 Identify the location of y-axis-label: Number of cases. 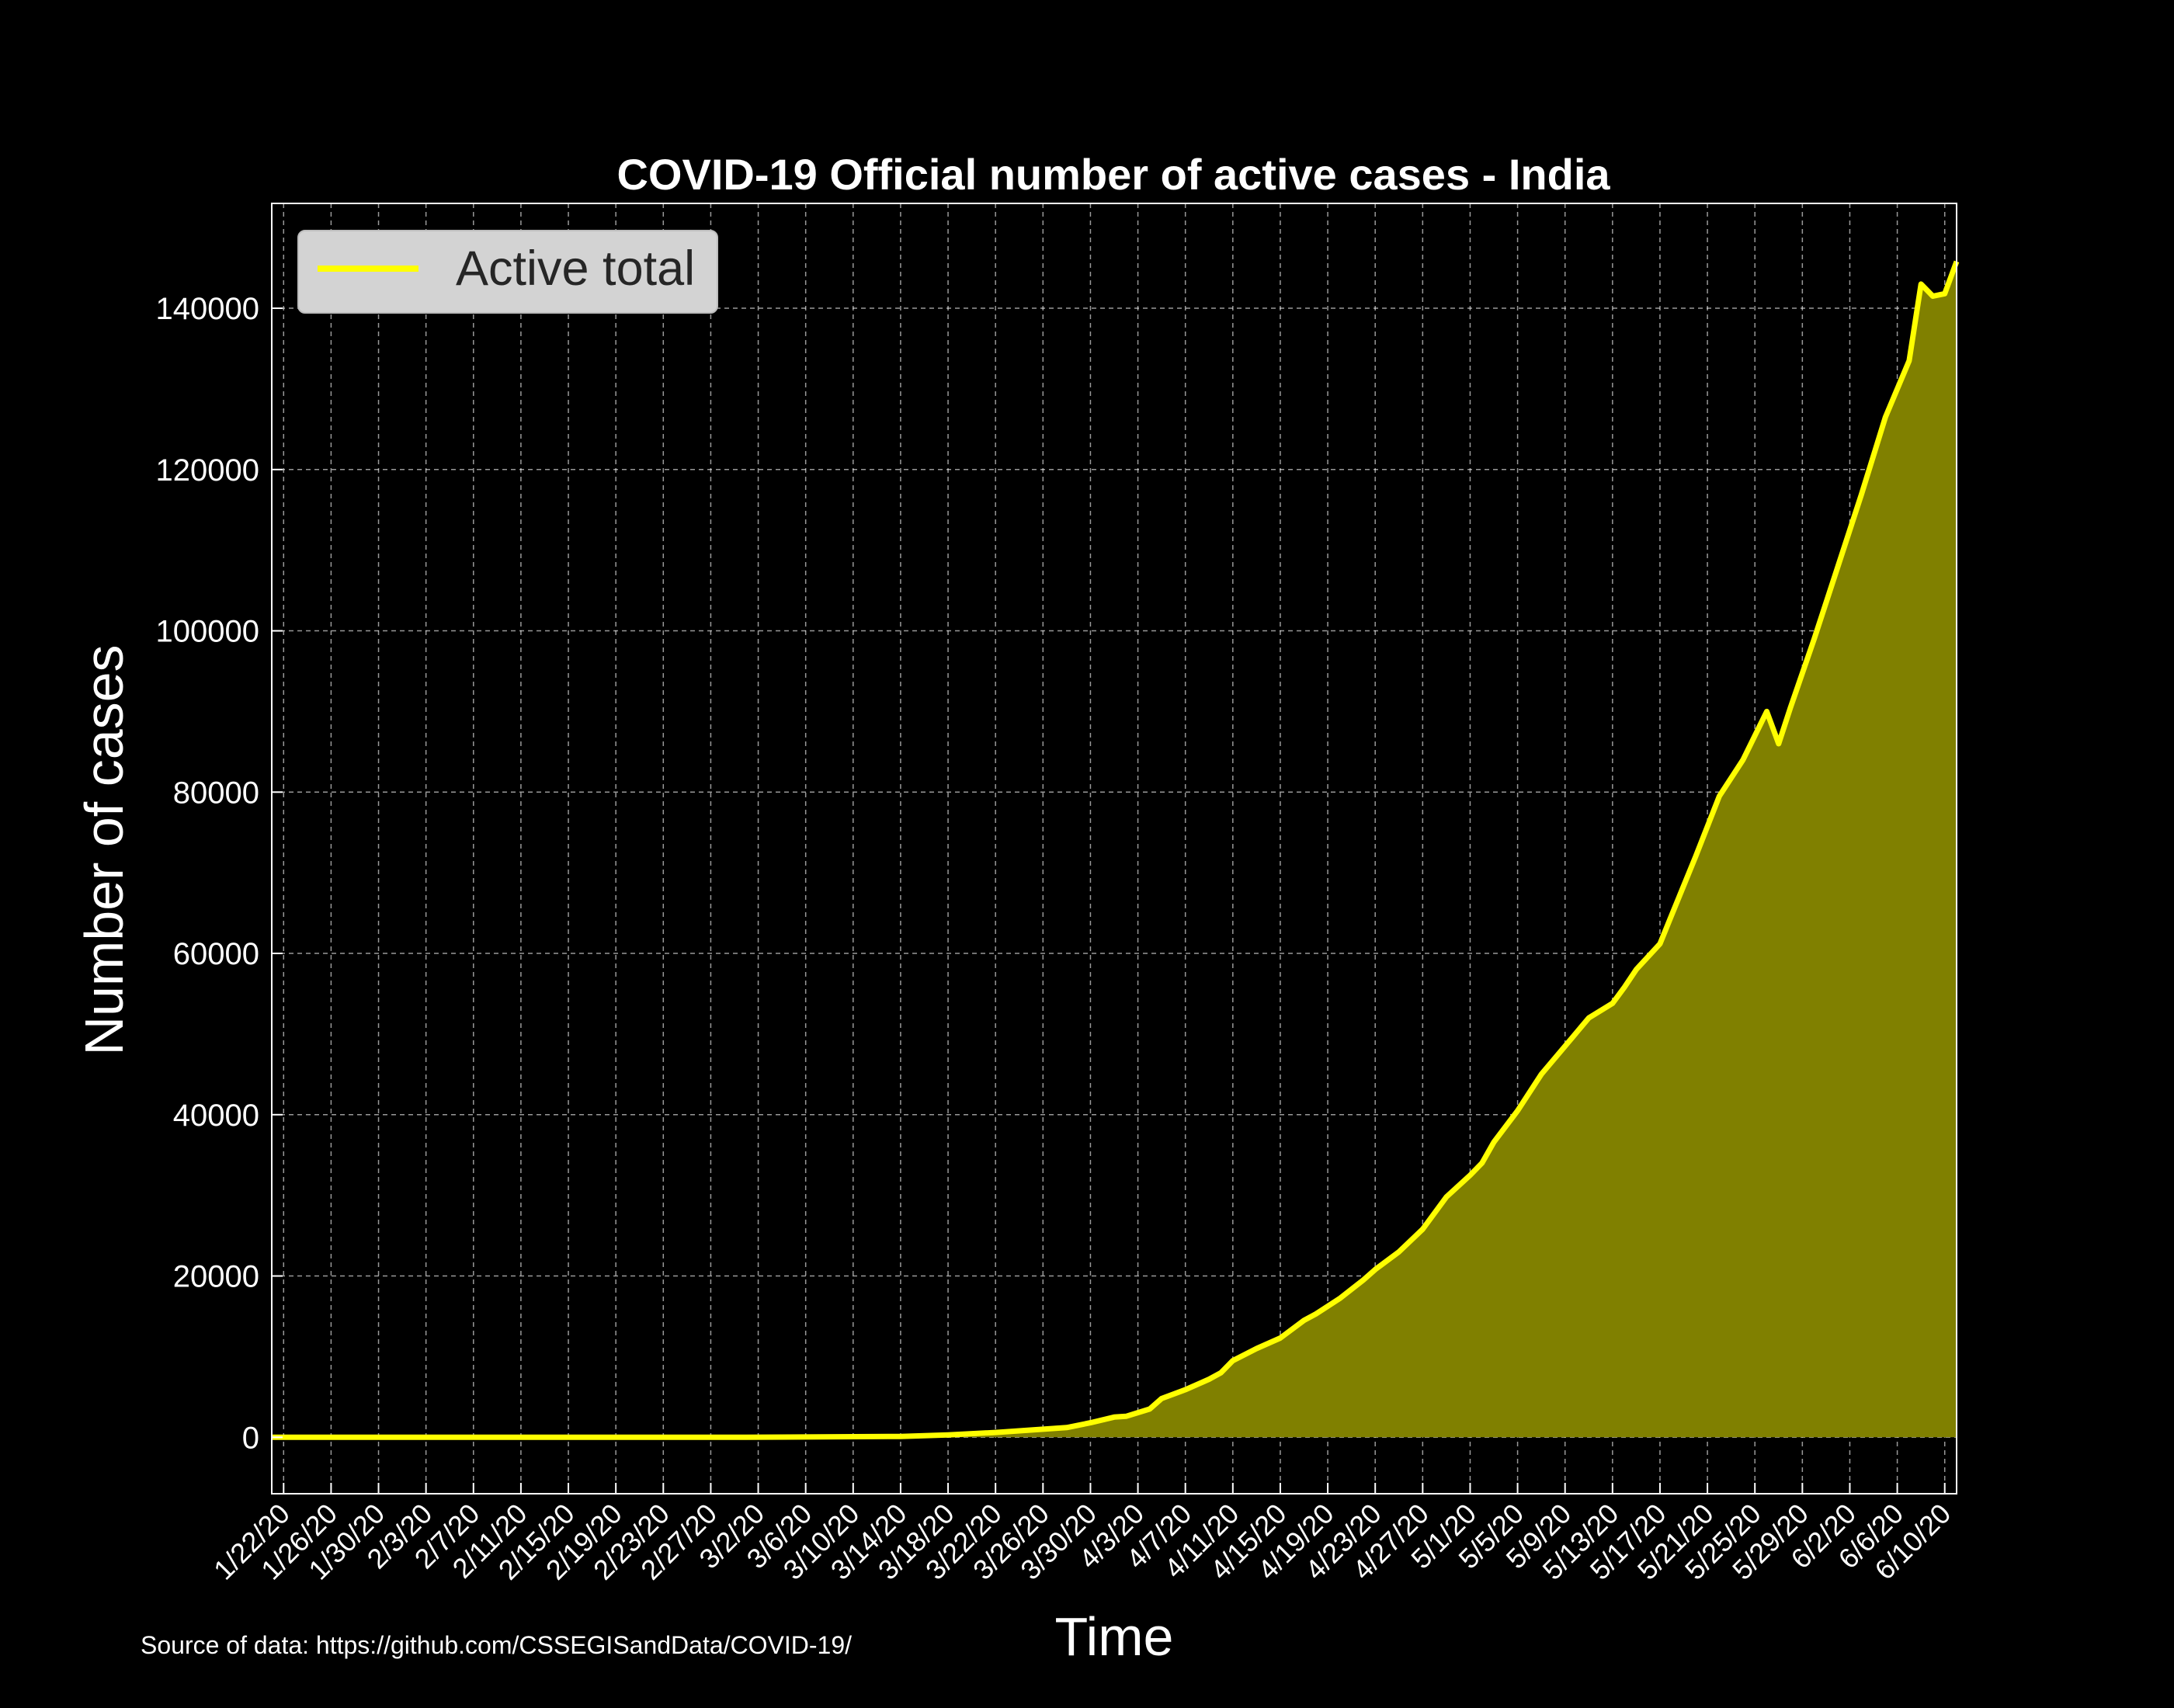
(104, 849).